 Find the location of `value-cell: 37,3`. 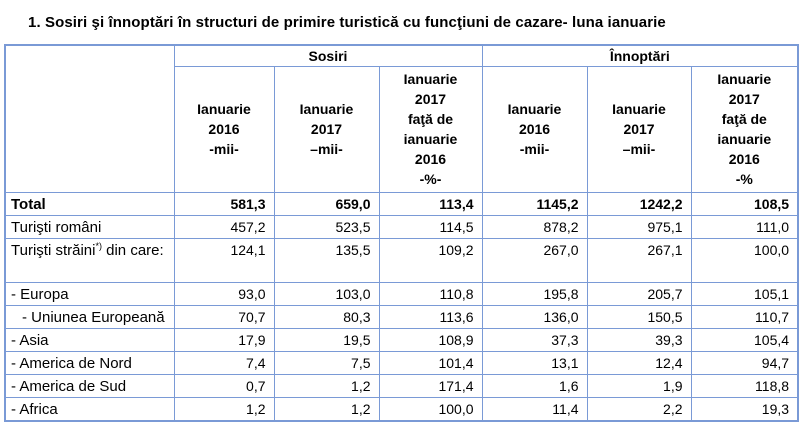

value-cell: 37,3 is located at coordinates (534, 339).